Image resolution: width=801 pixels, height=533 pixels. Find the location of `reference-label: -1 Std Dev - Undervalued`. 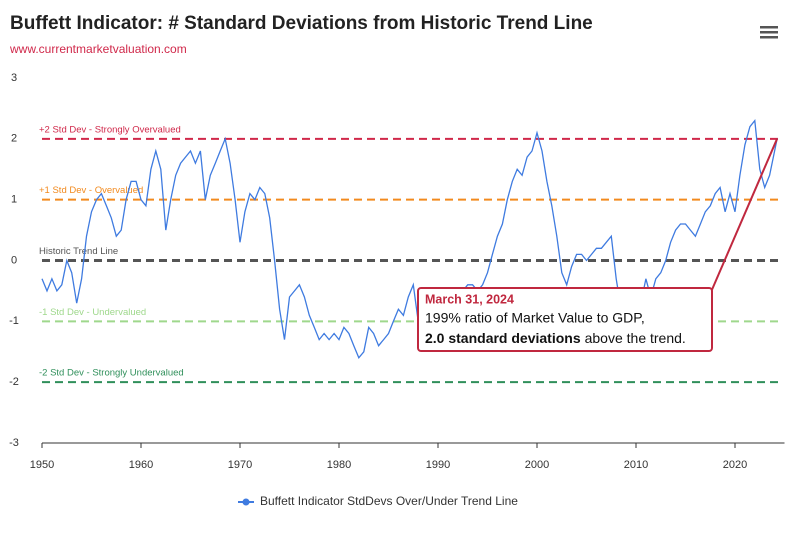

reference-label: -1 Std Dev - Undervalued is located at coordinates (92, 312).